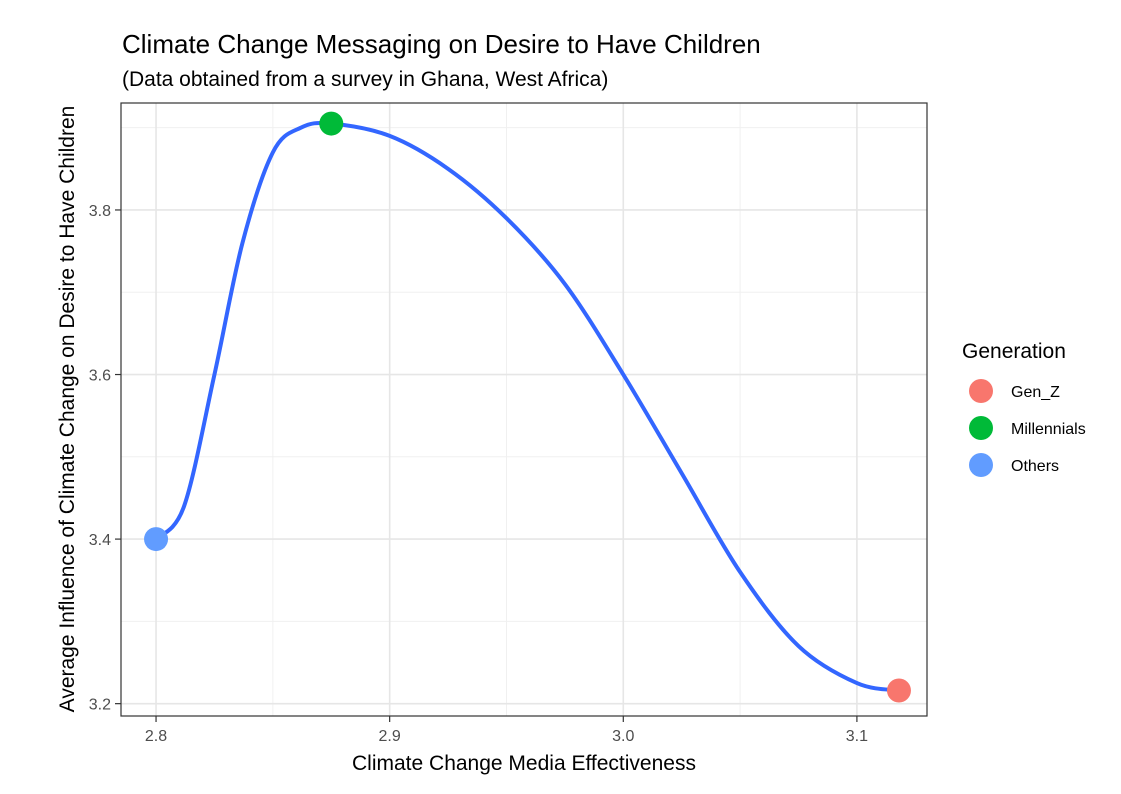 This screenshot has width=1121, height=794. I want to click on legend-label: Millennials, so click(1048, 429).